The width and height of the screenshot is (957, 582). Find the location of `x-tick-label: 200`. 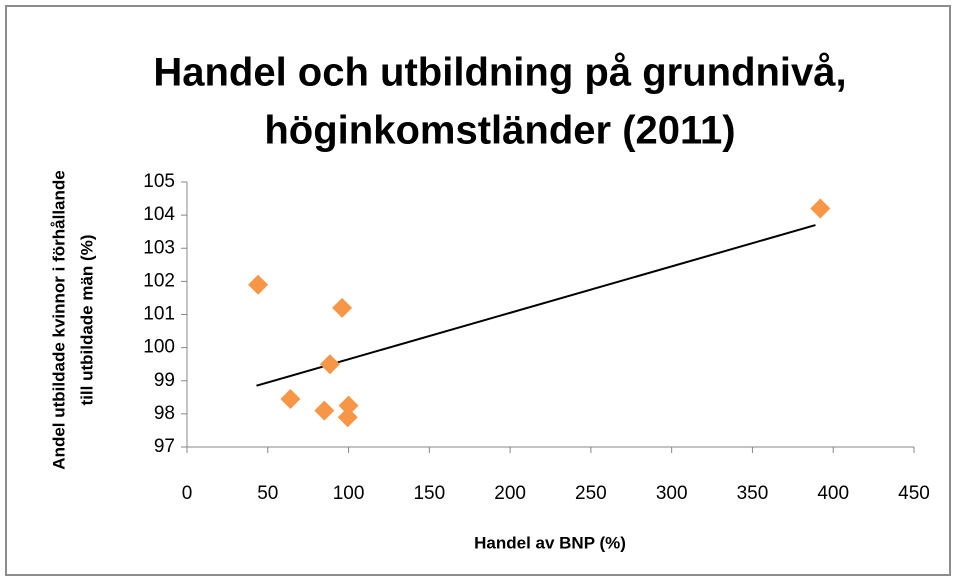

x-tick-label: 200 is located at coordinates (510, 493).